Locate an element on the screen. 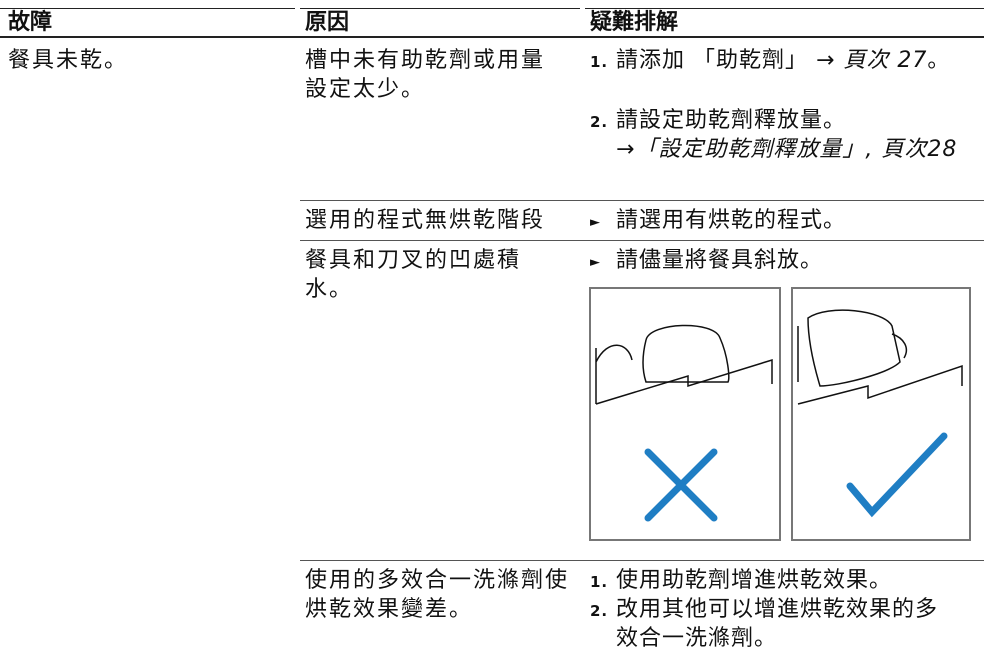 The image size is (984, 653). remedy-text: 請添加 「助乾劑」 → is located at coordinates (726, 60).